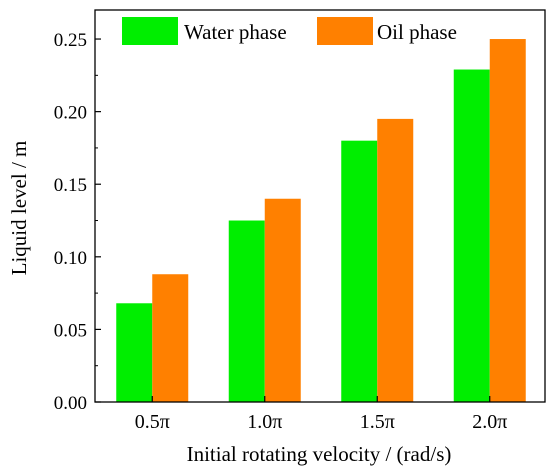  Describe the element at coordinates (152, 422) in the screenshot. I see `x-tick-label: 0.5π` at that location.